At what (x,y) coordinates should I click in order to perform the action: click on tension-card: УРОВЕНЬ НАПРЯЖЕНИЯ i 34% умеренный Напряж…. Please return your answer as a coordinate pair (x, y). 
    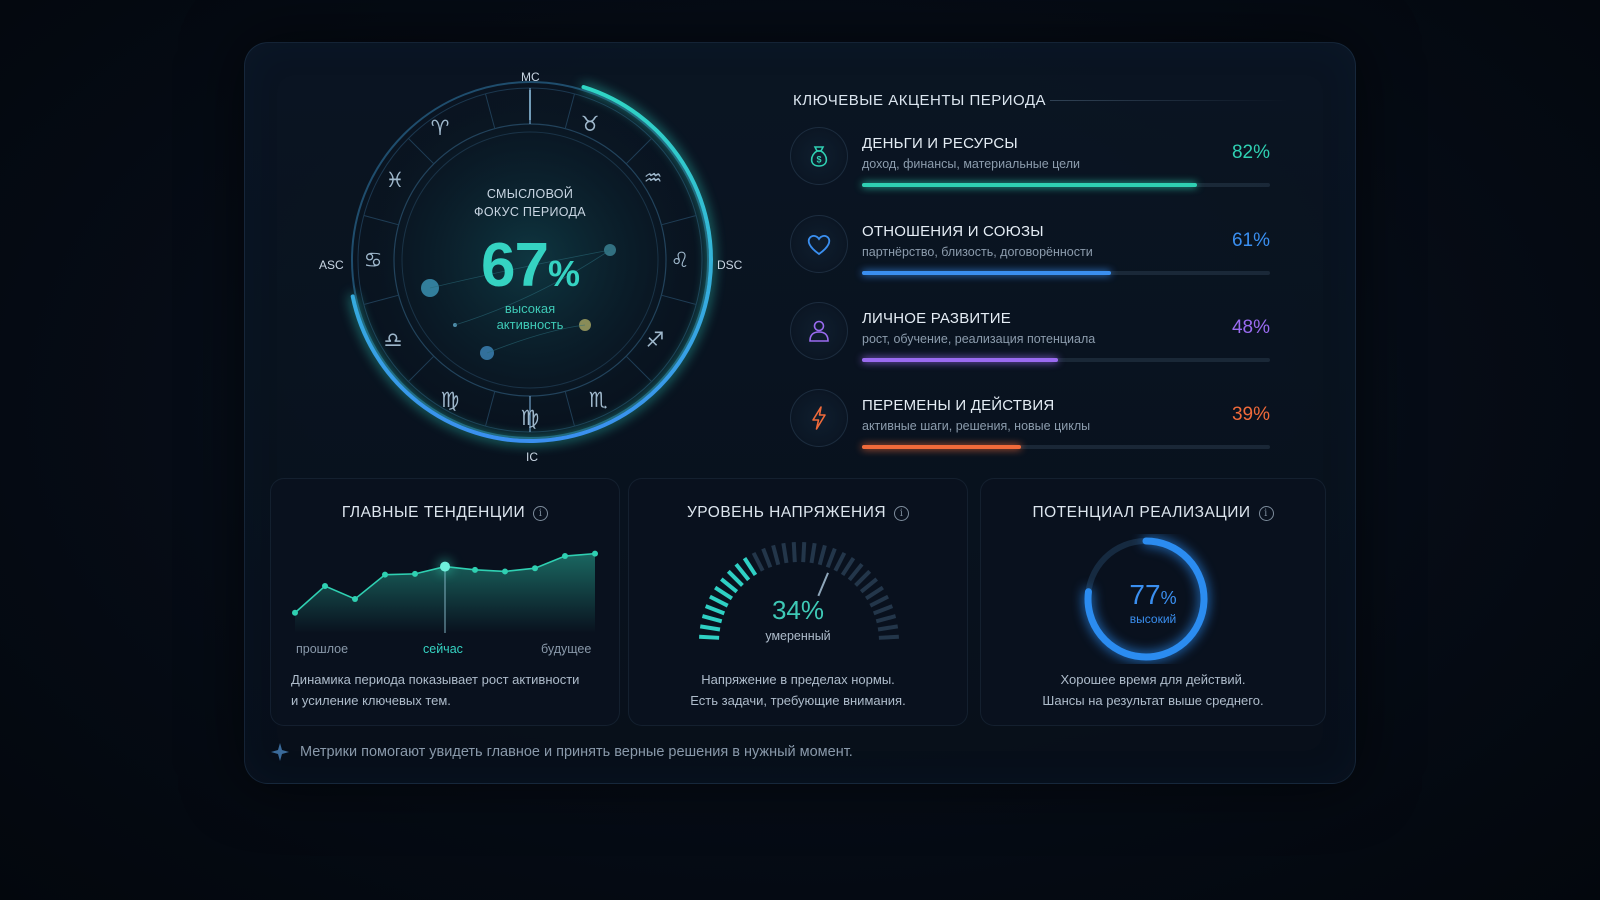
    Looking at the image, I should click on (798, 602).